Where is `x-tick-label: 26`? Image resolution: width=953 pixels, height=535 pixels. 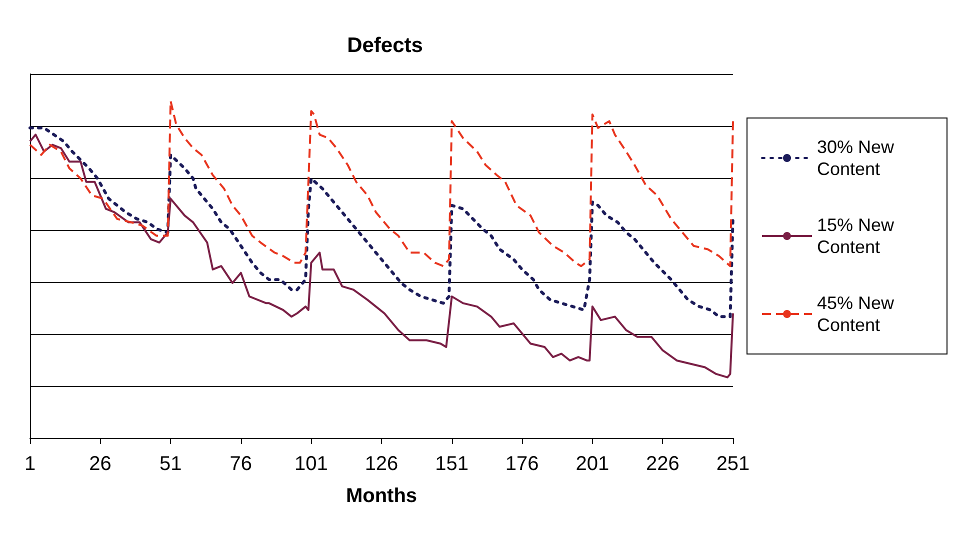 x-tick-label: 26 is located at coordinates (100, 464).